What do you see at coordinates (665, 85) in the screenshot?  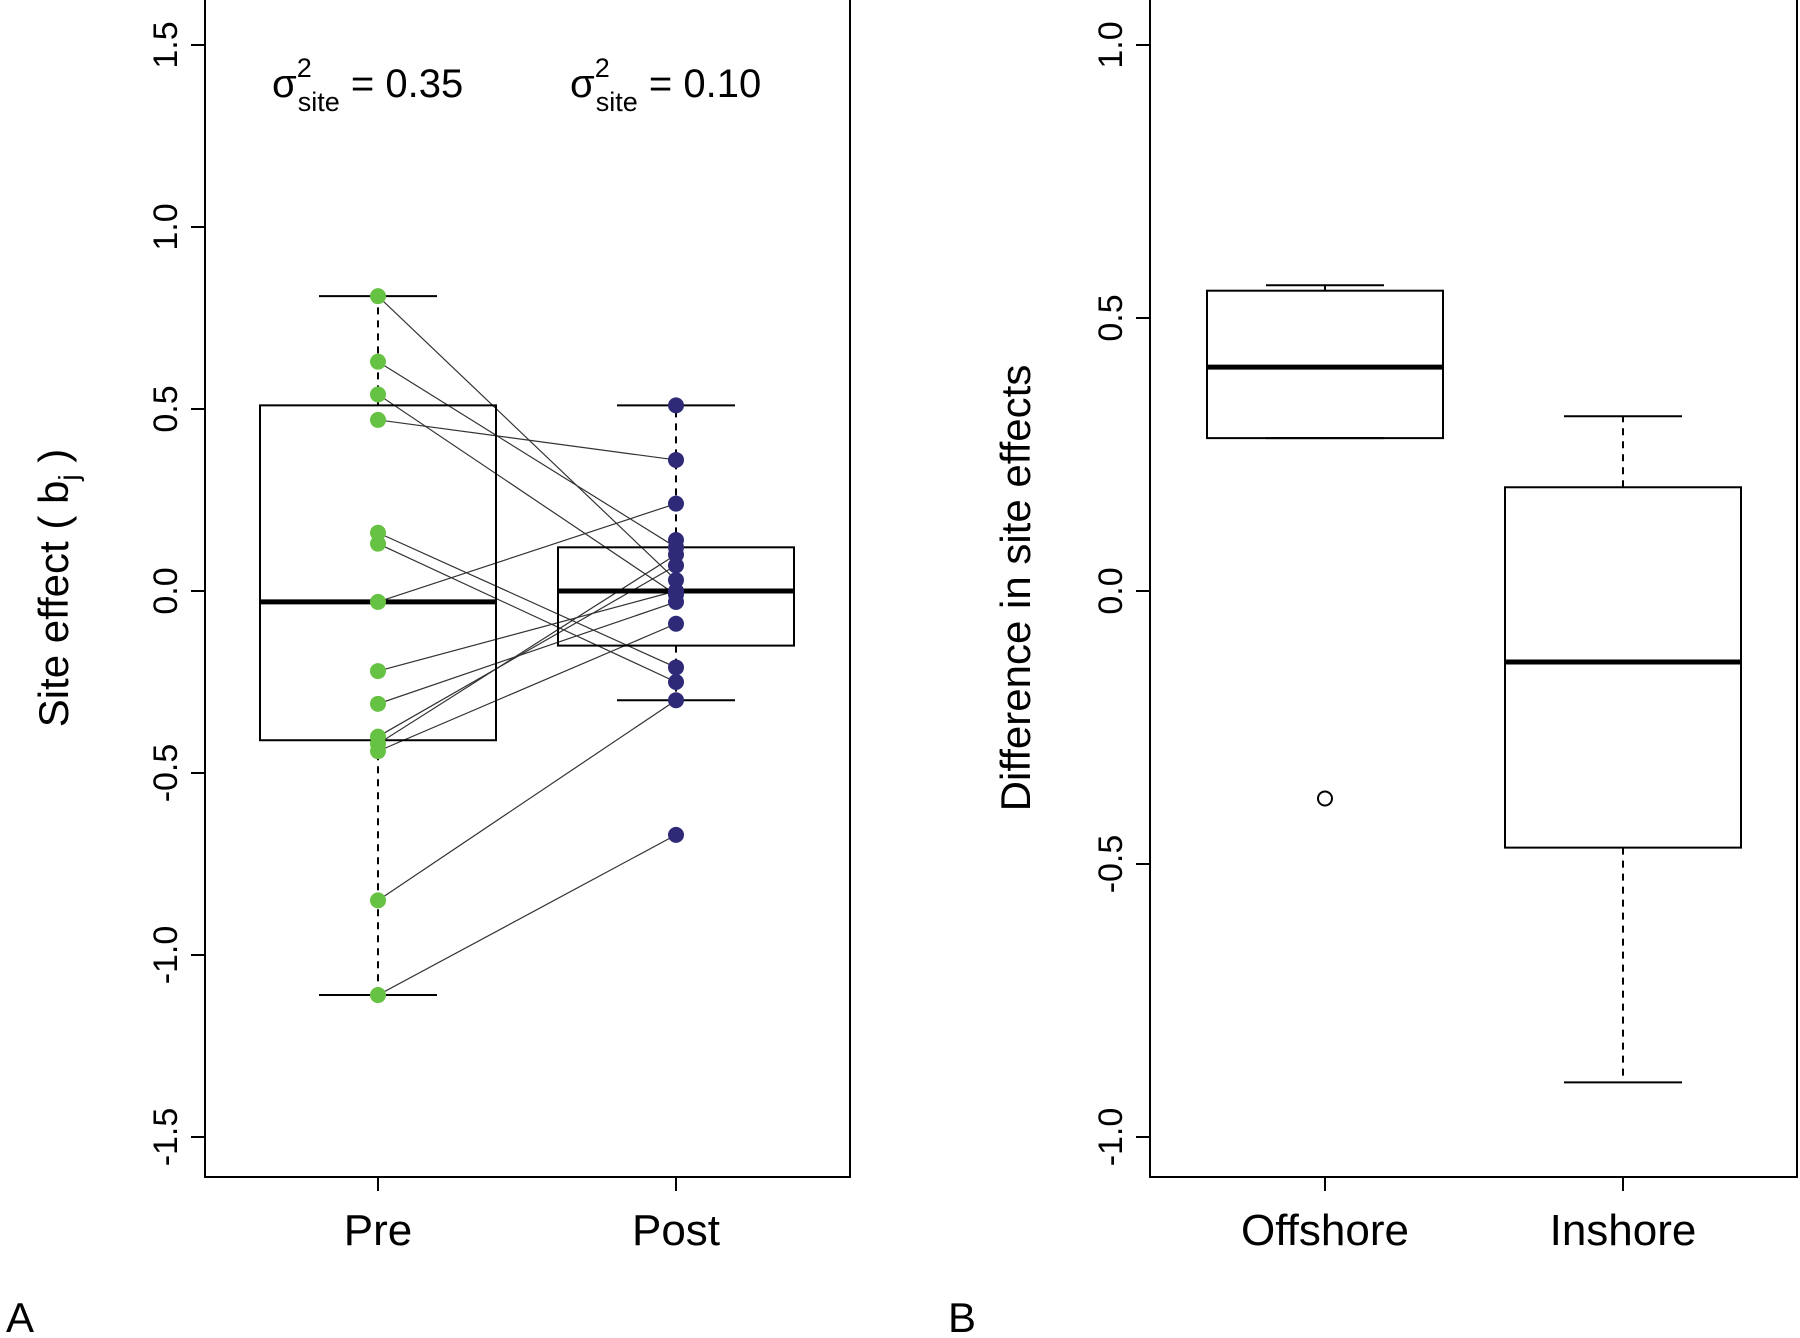 I see `variance-annotation-post: σ2 site = 0.10` at bounding box center [665, 85].